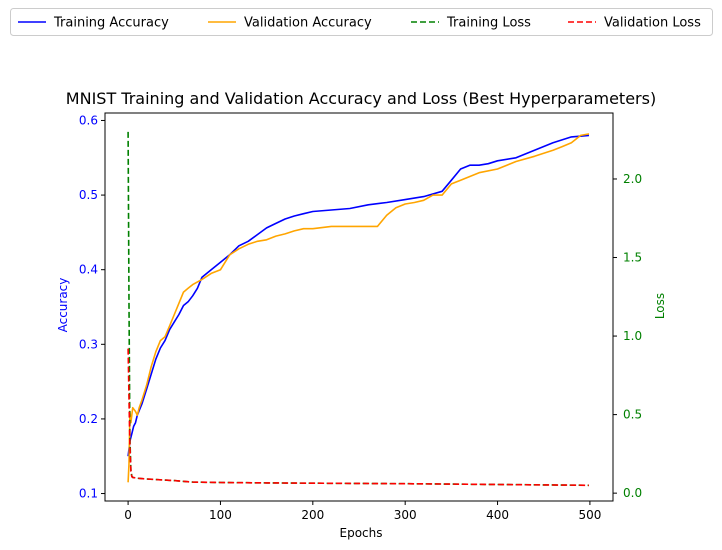 This screenshot has height=550, width=722. Describe the element at coordinates (88, 195) in the screenshot. I see `left-tick-label: 0.5` at that location.